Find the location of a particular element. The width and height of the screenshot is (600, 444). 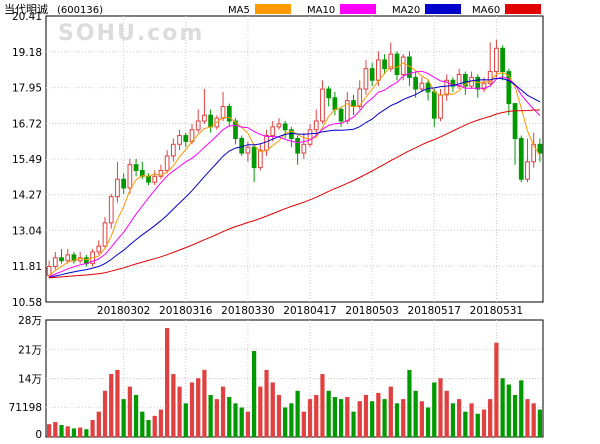

legend-swatch-ma5 is located at coordinates (273, 9).